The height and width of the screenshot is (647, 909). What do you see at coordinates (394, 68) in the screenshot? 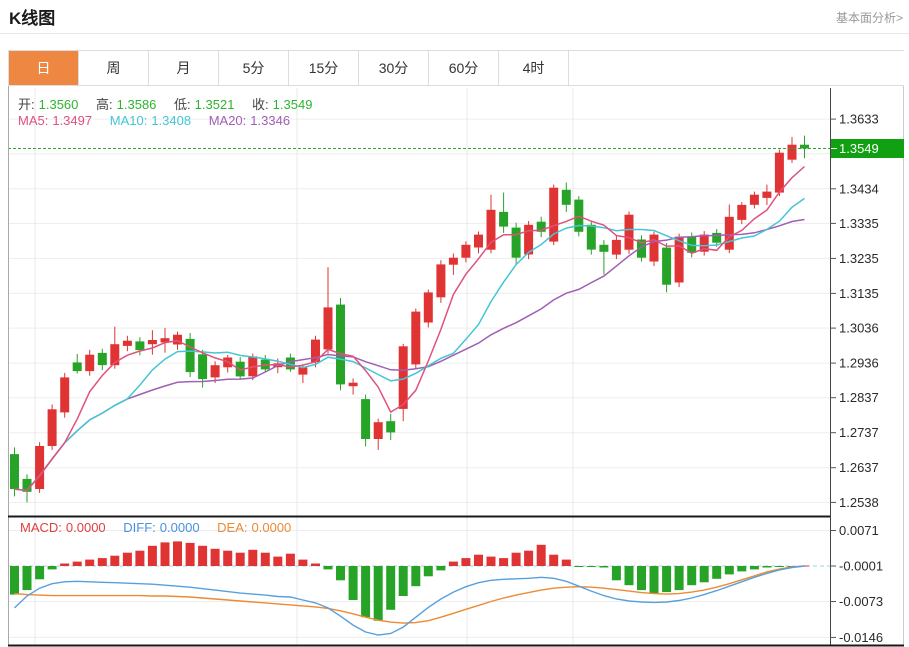
I see `tab-30min: 30分` at bounding box center [394, 68].